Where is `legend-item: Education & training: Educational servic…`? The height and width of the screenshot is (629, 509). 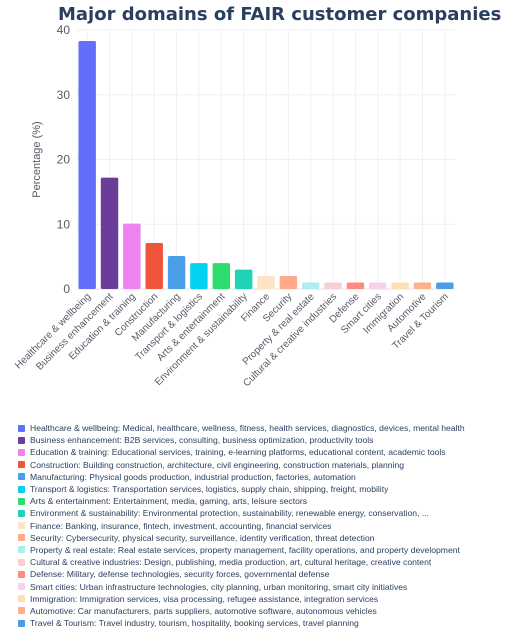
legend-item: Education & training: Educational servic… is located at coordinates (262, 452).